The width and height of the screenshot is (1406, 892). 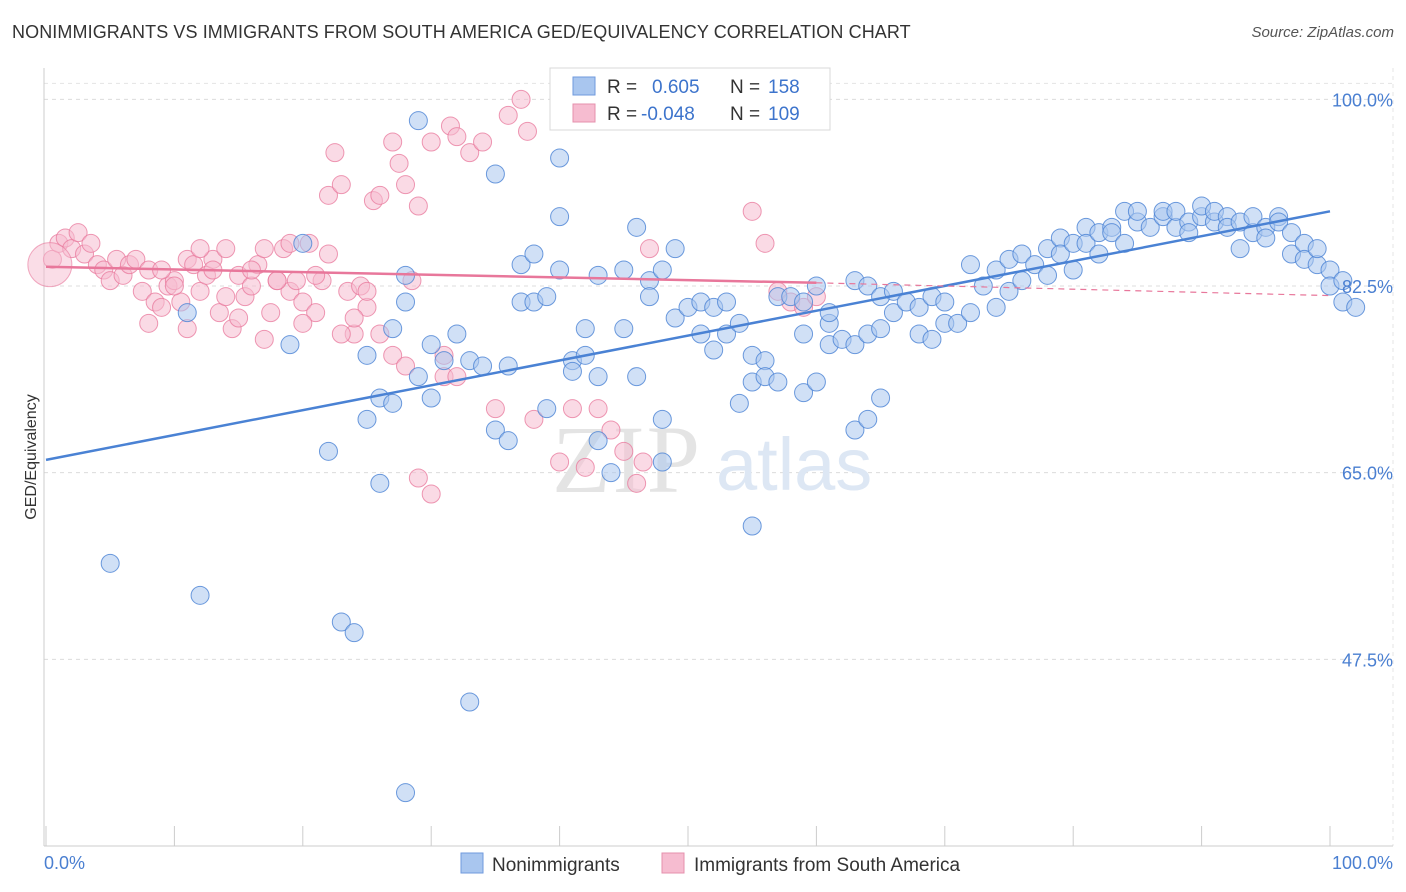 I want to click on immigrants-trend-line, so click(x=431, y=275).